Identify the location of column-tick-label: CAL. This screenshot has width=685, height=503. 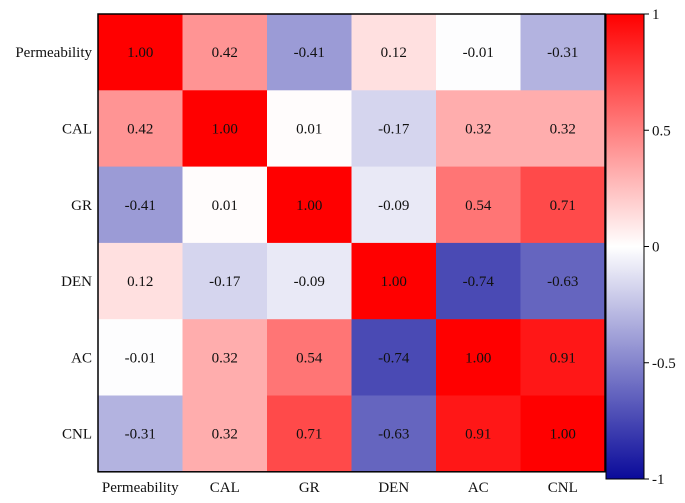
(225, 488).